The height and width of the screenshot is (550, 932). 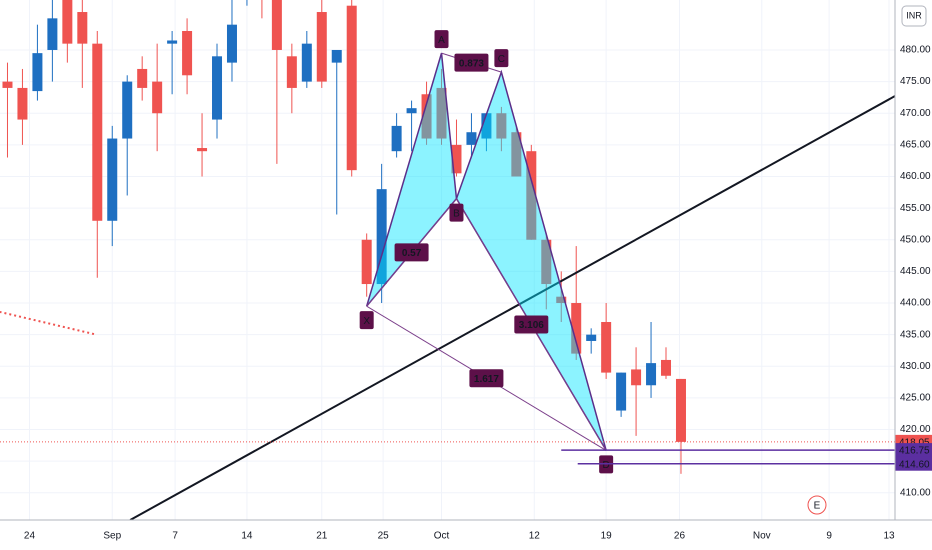 What do you see at coordinates (531, 260) in the screenshot?
I see `pattern-bcd` at bounding box center [531, 260].